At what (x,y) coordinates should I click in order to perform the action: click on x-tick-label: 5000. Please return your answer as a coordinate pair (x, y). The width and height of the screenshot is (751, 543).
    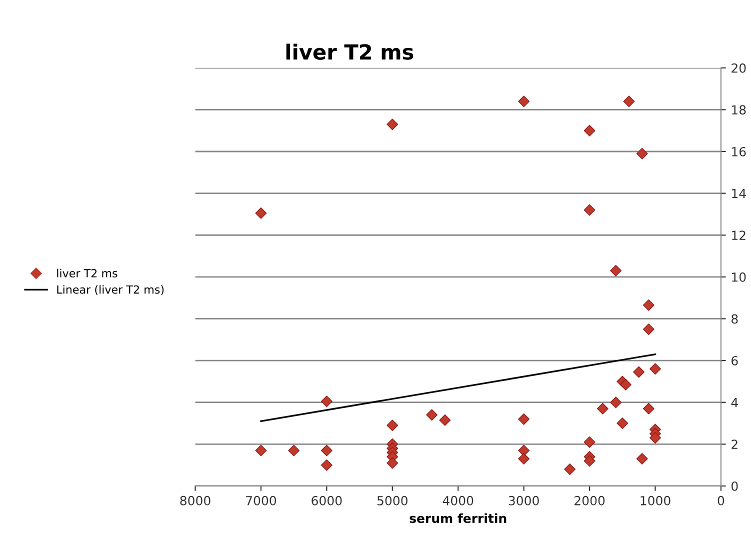
    Looking at the image, I should click on (392, 501).